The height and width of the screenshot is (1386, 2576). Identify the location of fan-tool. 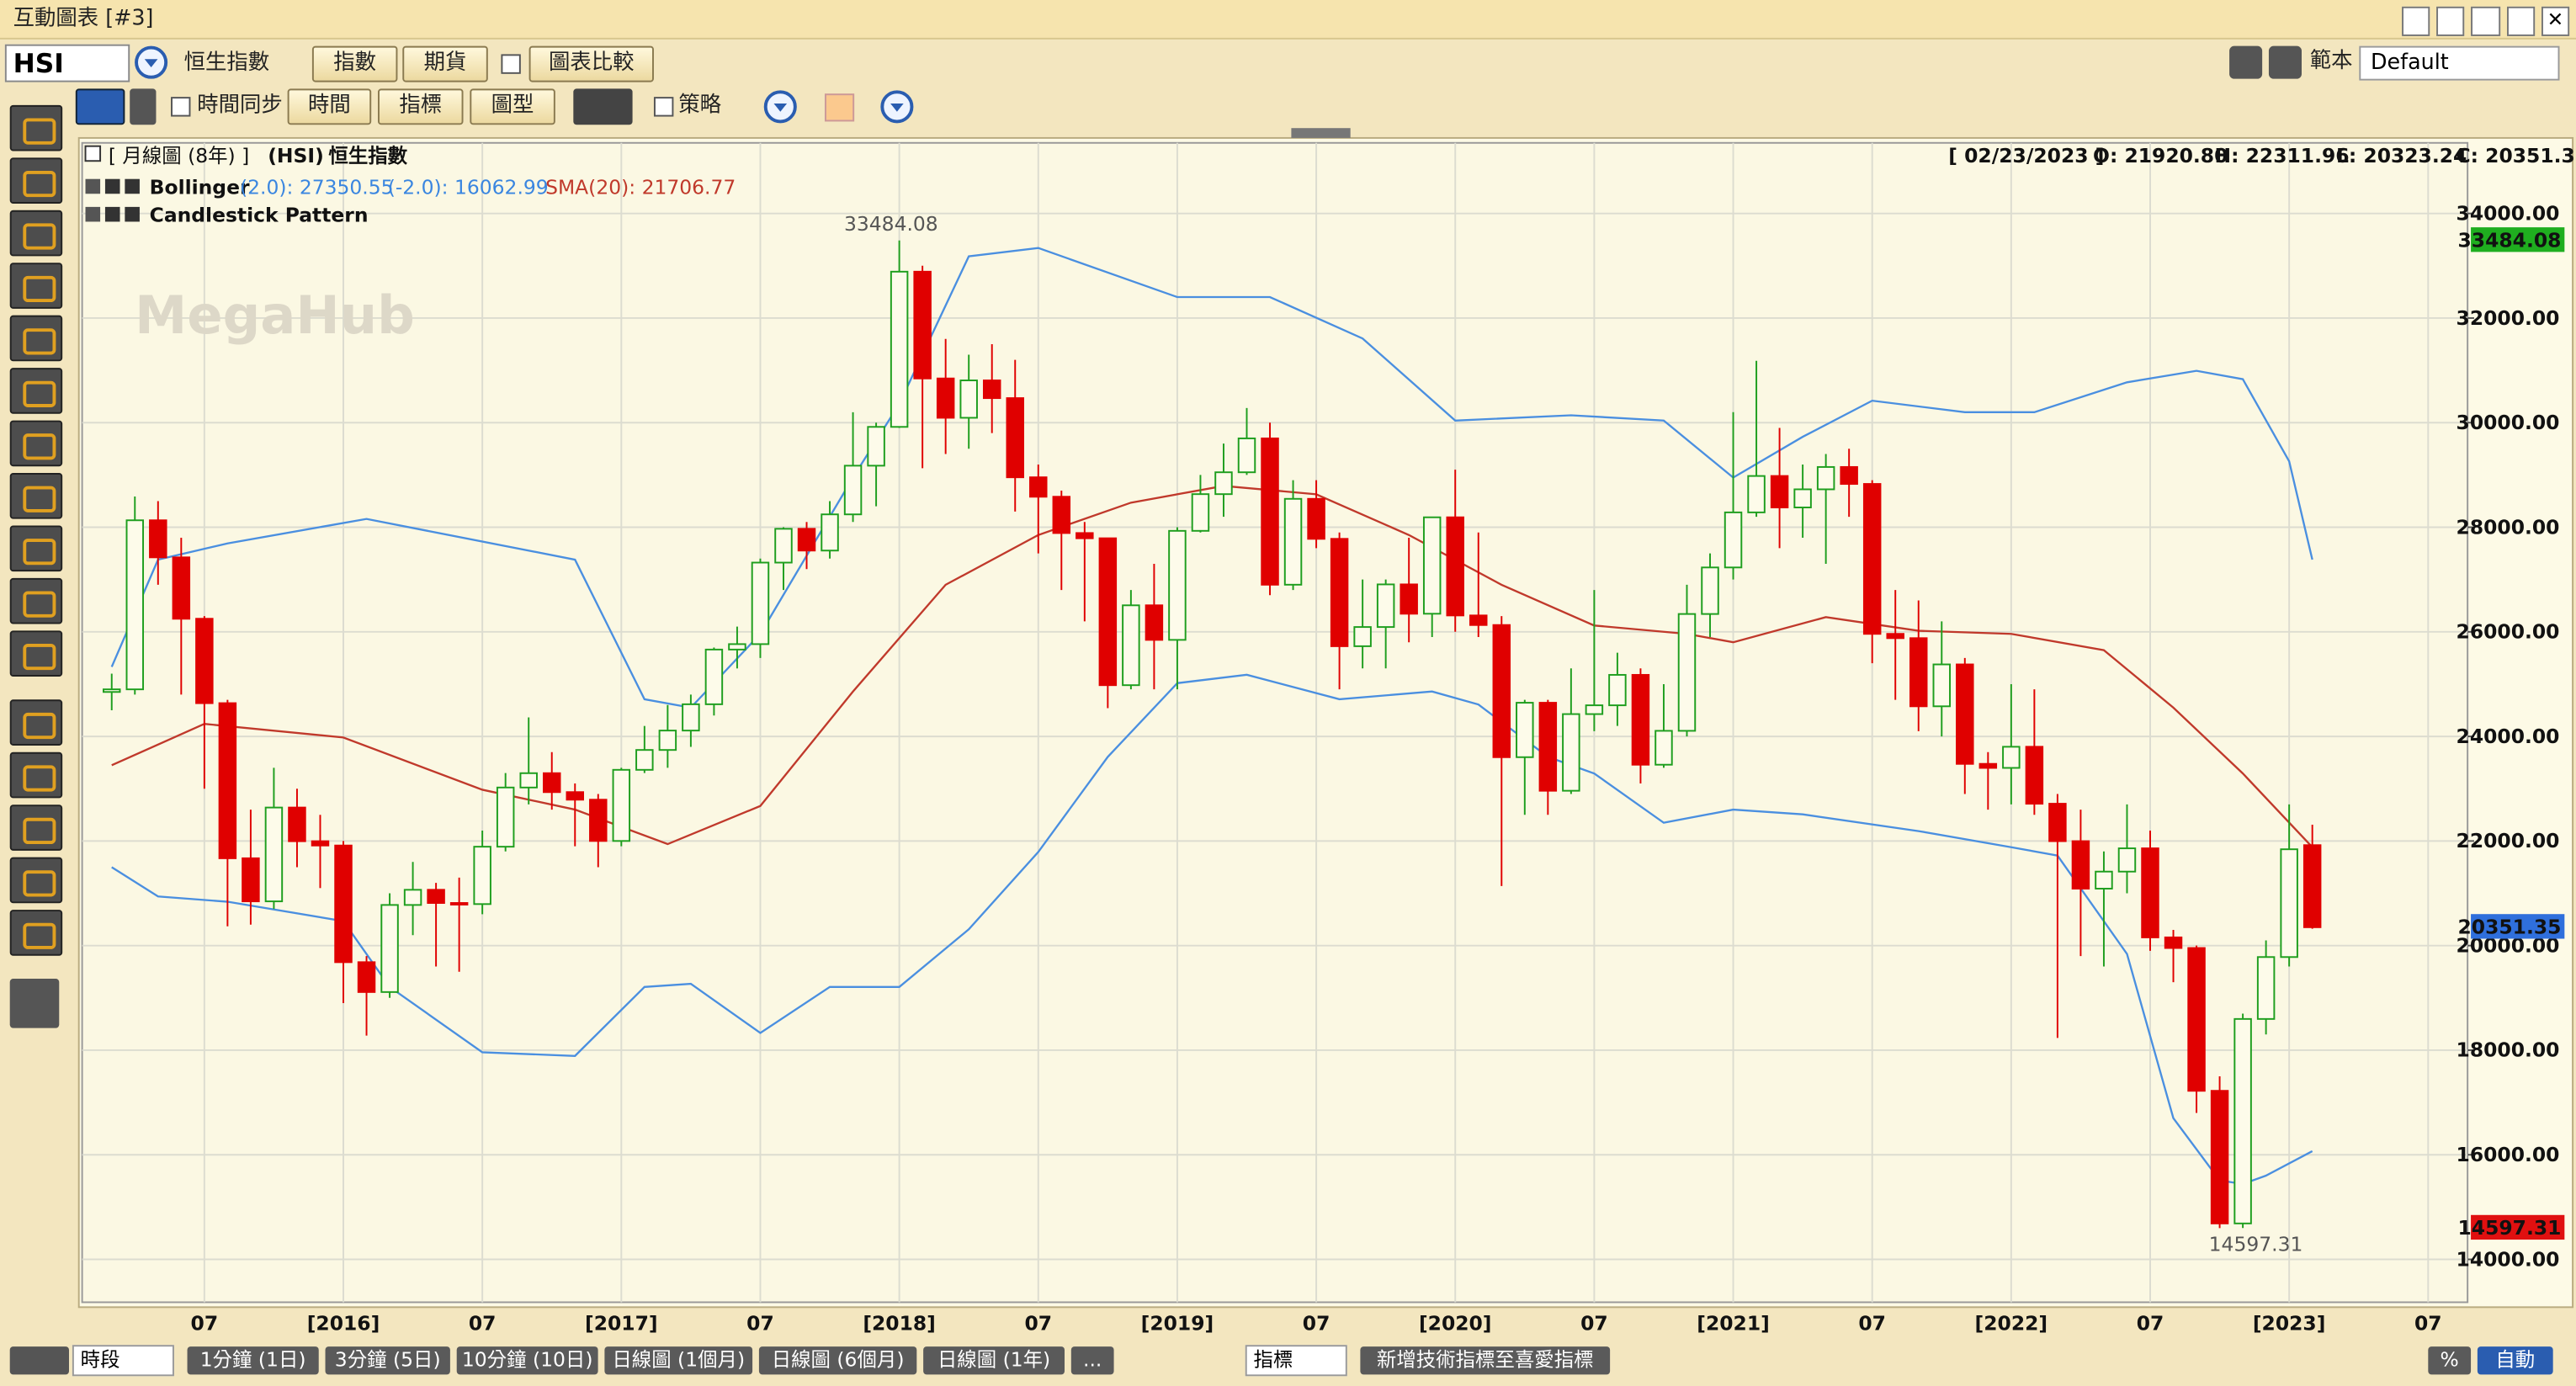
(36, 443).